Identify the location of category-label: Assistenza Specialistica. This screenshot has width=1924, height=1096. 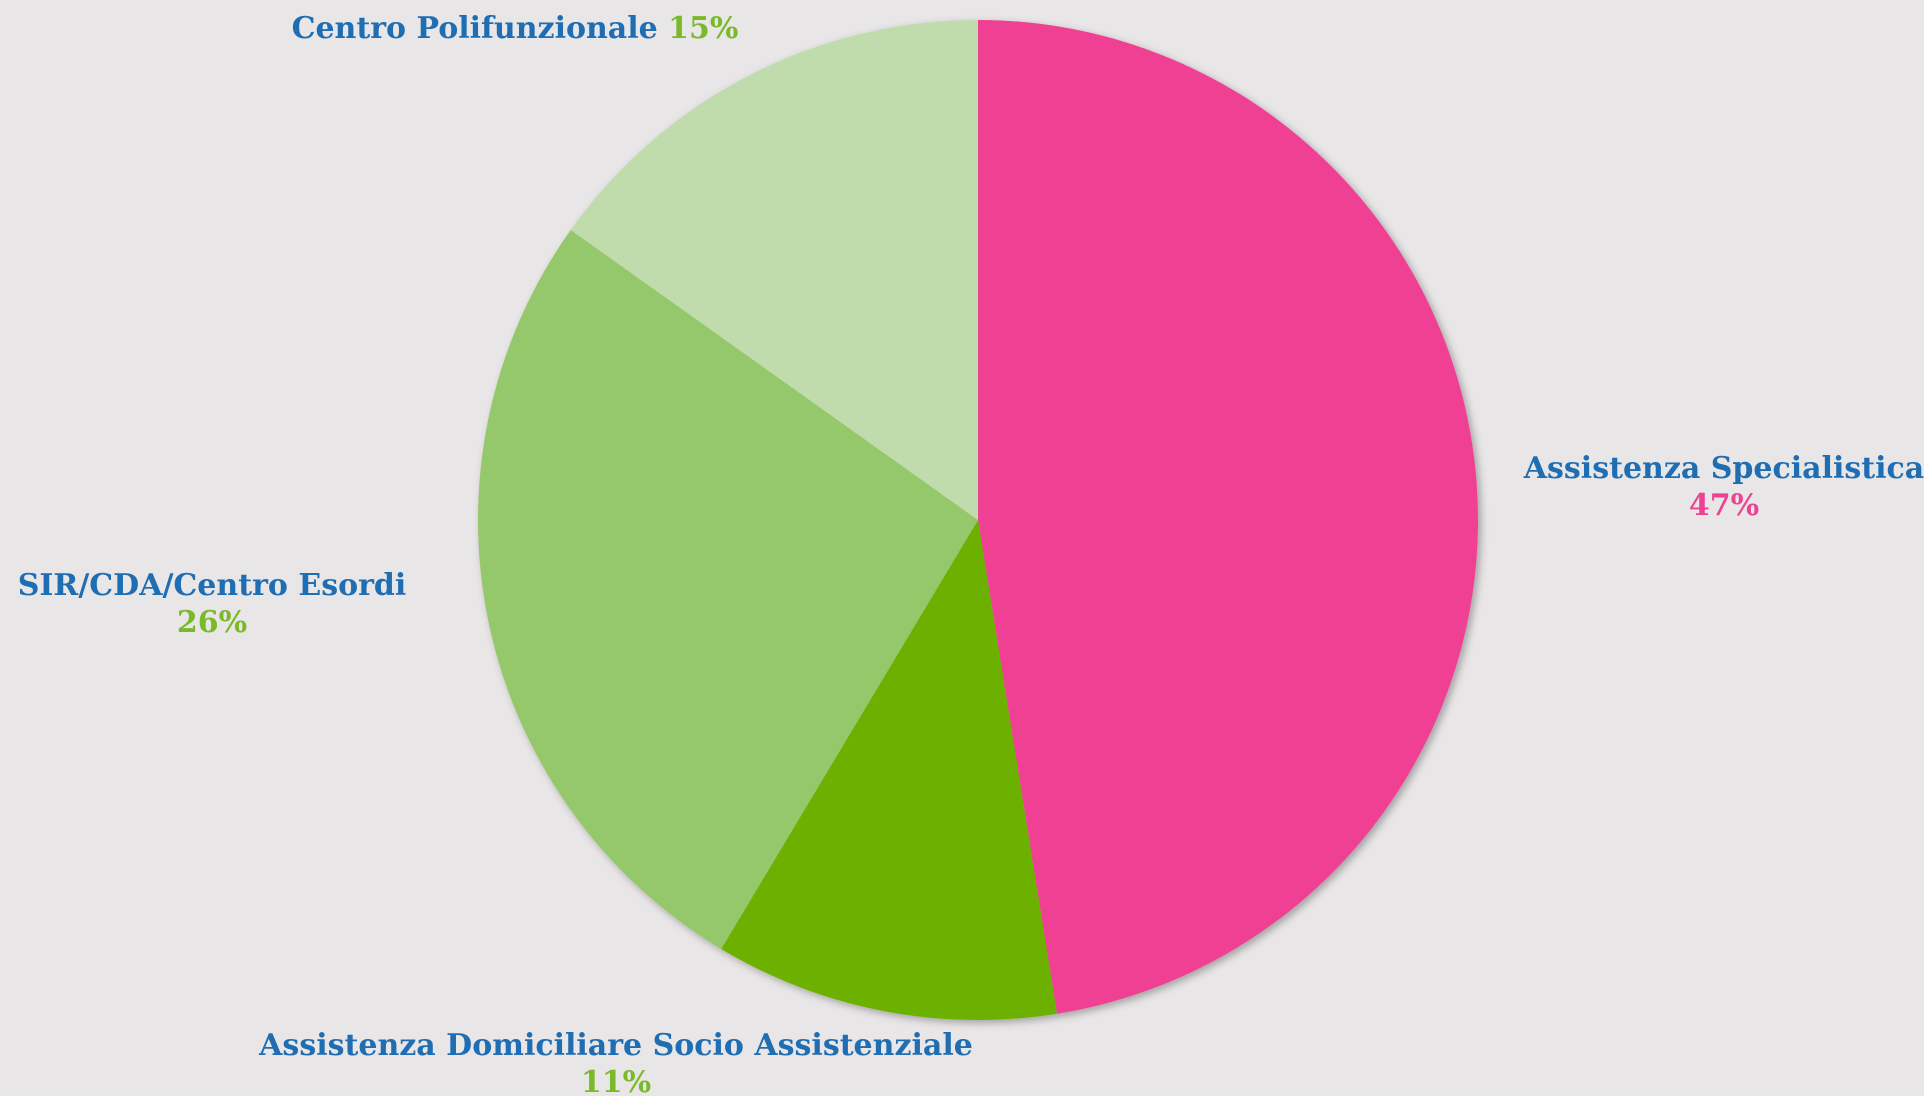
(1723, 468).